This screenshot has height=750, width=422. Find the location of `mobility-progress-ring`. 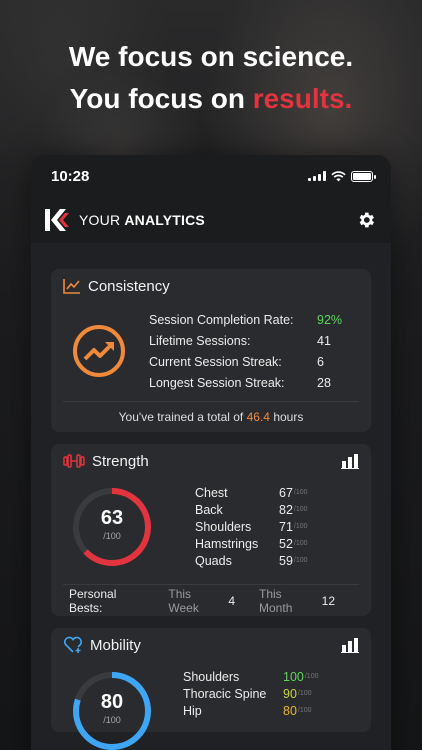

mobility-progress-ring is located at coordinates (112, 711).